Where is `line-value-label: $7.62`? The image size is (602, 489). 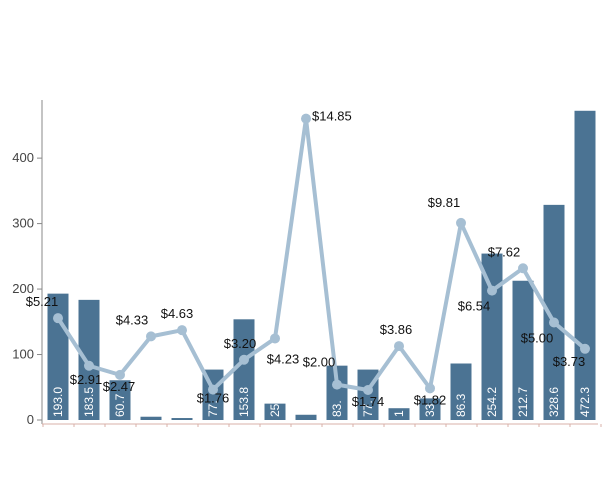
line-value-label: $7.62 is located at coordinates (504, 251).